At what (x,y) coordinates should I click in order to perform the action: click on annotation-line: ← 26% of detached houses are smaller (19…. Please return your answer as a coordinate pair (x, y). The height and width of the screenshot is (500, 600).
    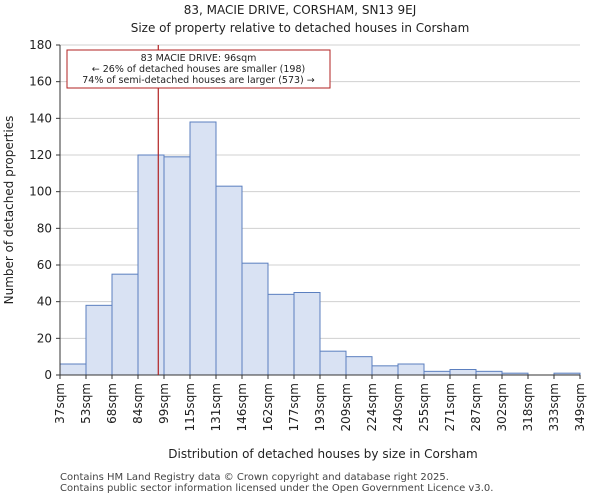
    Looking at the image, I should click on (198, 69).